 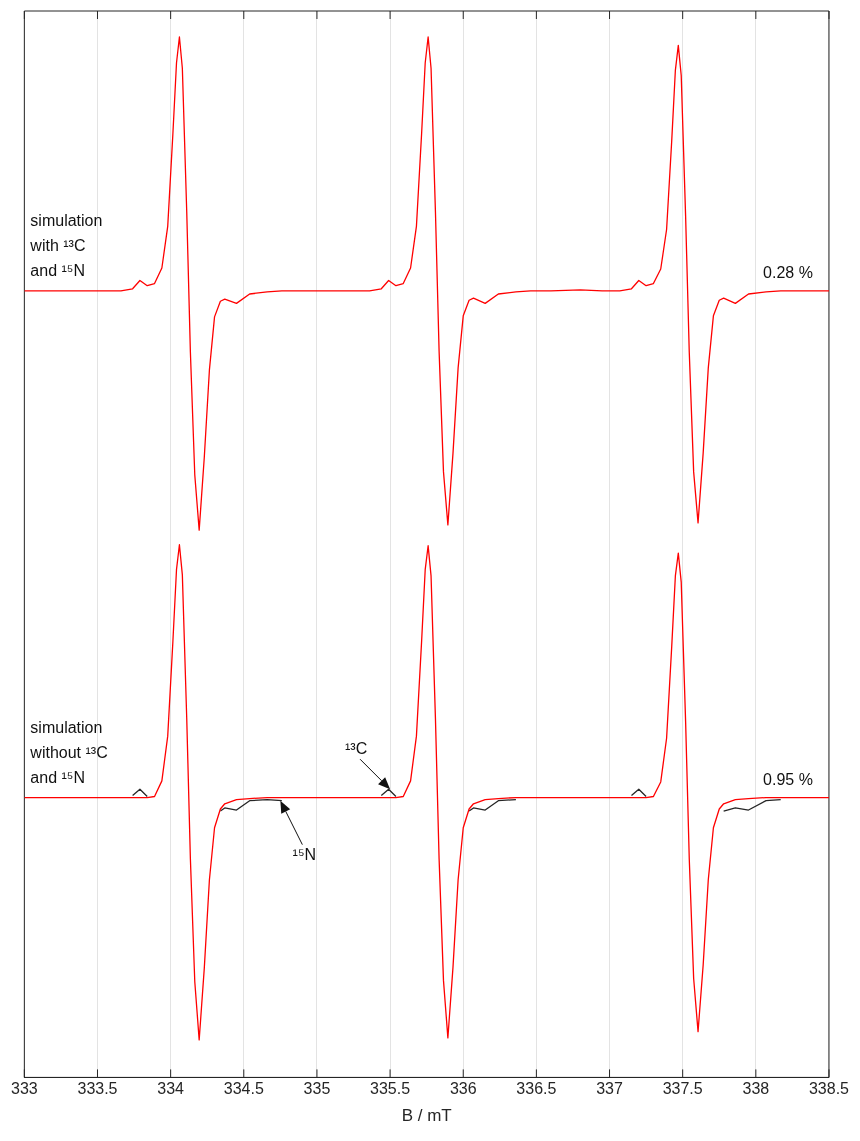 What do you see at coordinates (243, 1089) in the screenshot?
I see `x-tick-label: 334.5` at bounding box center [243, 1089].